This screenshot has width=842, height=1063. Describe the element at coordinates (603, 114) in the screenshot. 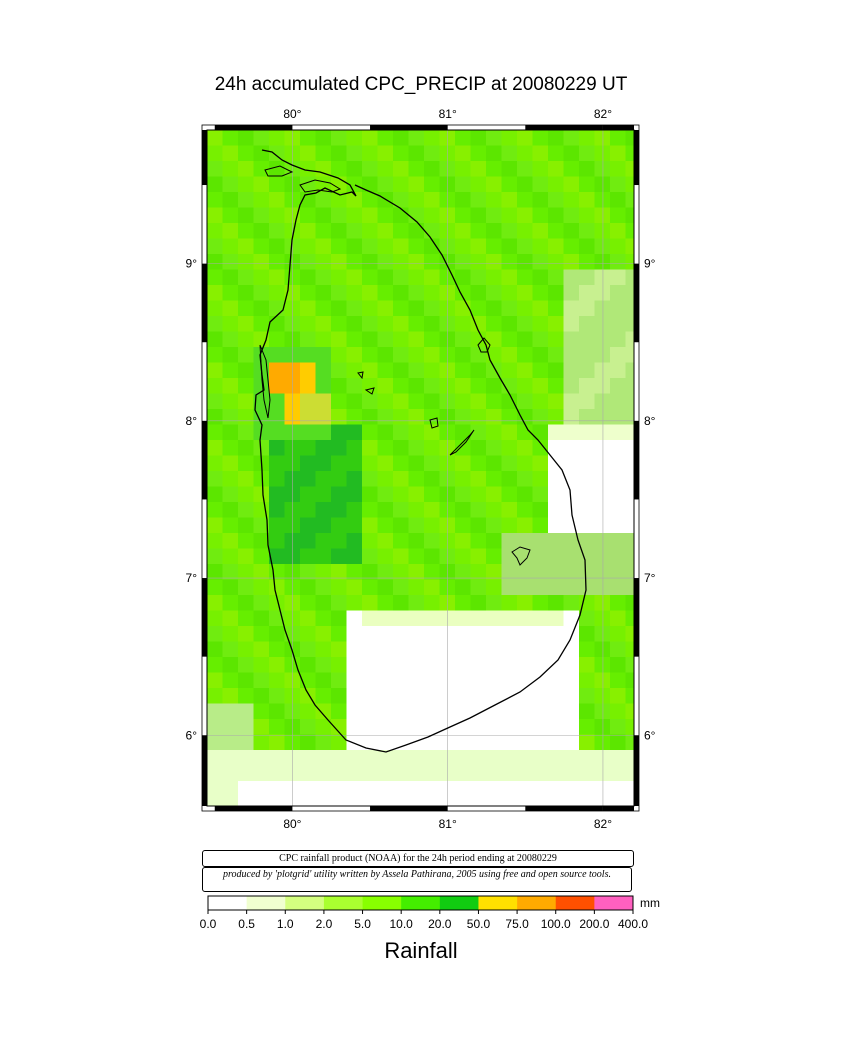

I see `lon-label-top: 82°` at that location.